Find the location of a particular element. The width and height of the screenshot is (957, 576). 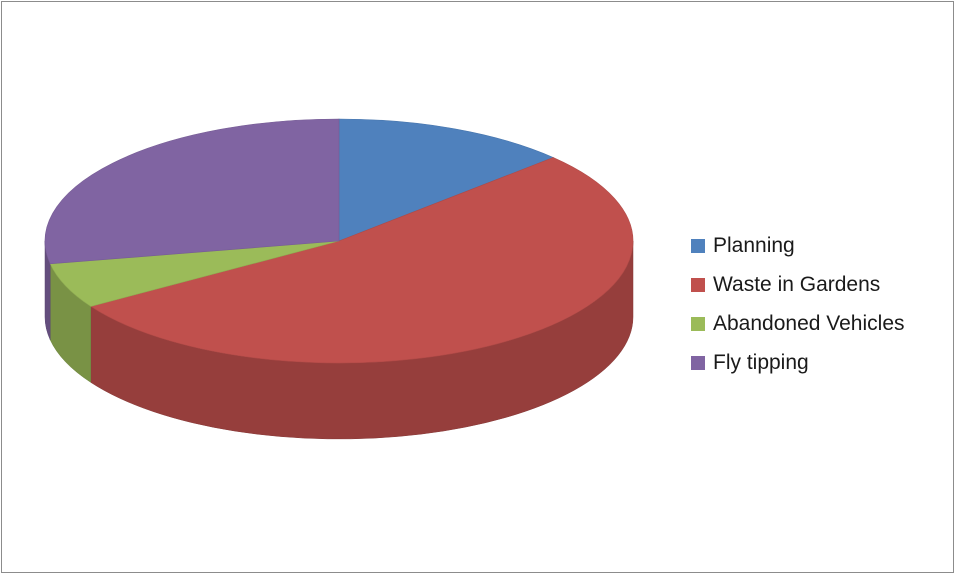

legend-item: Planning is located at coordinates (798, 245).